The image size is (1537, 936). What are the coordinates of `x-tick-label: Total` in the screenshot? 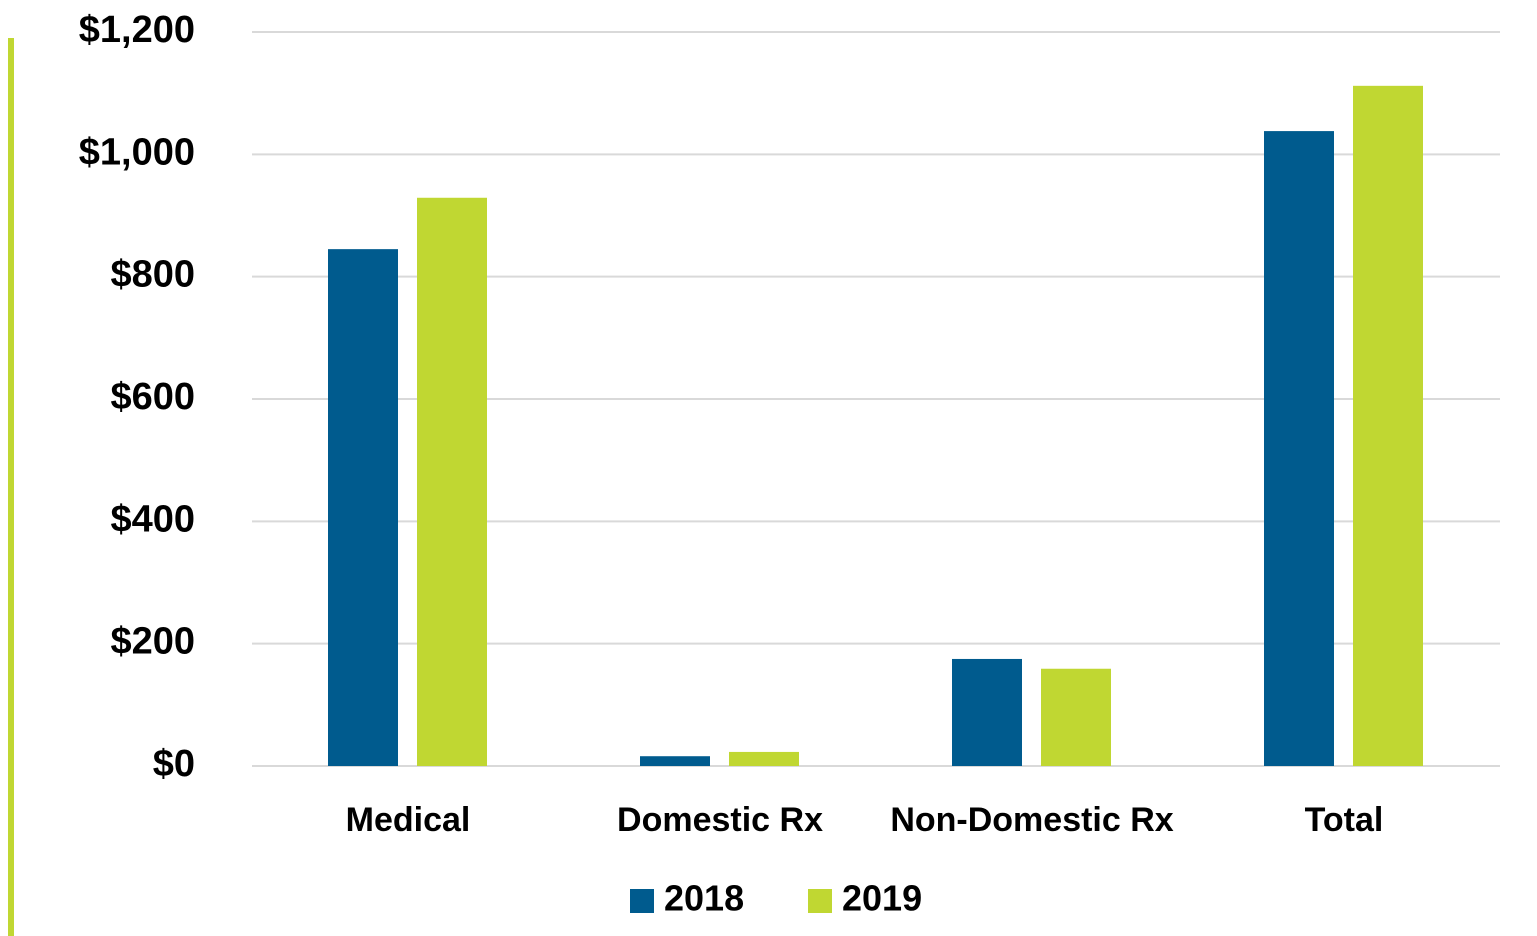 It's located at (1344, 820).